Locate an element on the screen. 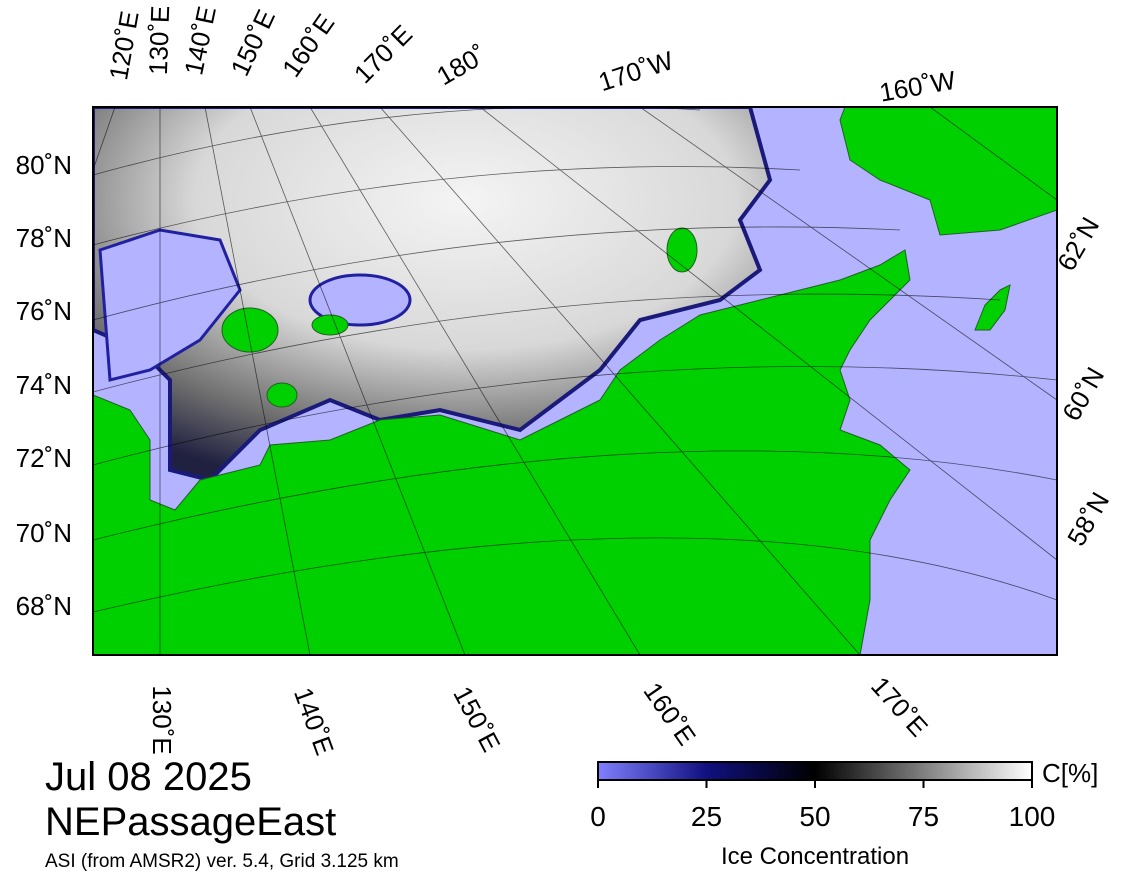  graticule-label: 76˚N is located at coordinates (44, 311).